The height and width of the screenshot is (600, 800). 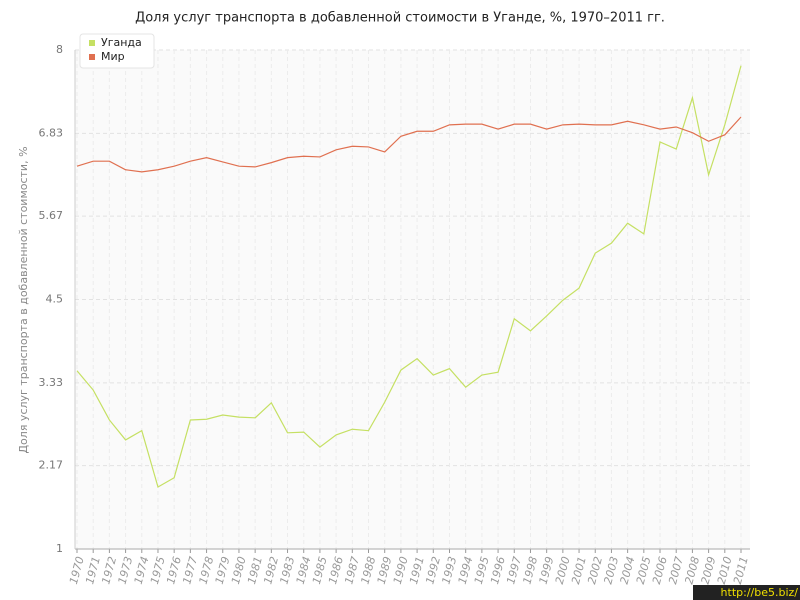 I want to click on legend-label: Мир, so click(x=113, y=56).